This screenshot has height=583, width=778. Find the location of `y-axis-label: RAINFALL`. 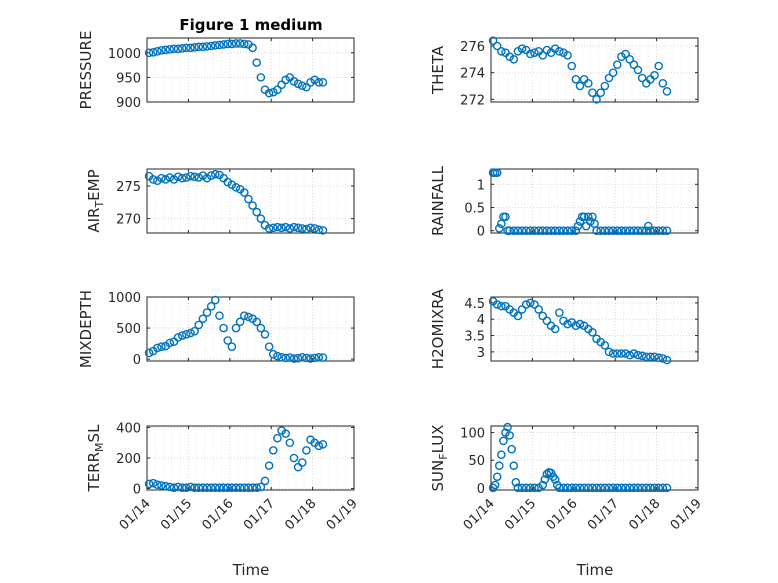

y-axis-label: RAINFALL is located at coordinates (438, 200).